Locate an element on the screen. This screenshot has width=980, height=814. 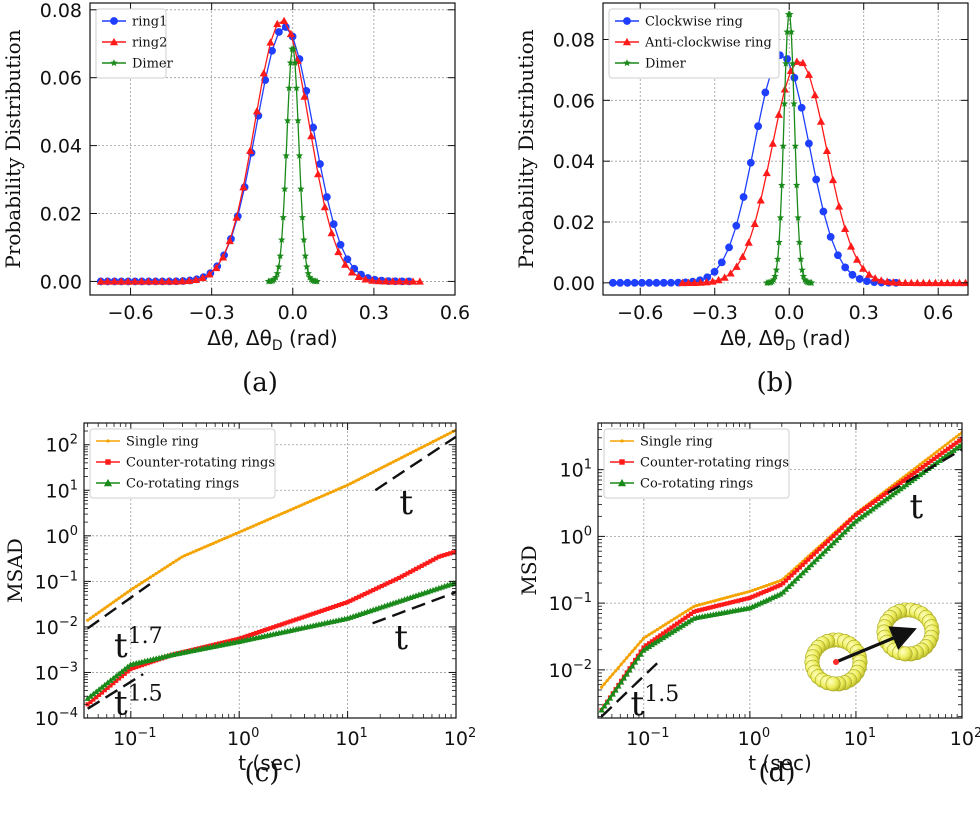
y-axis-label: Probability Distribution is located at coordinates (526, 148).